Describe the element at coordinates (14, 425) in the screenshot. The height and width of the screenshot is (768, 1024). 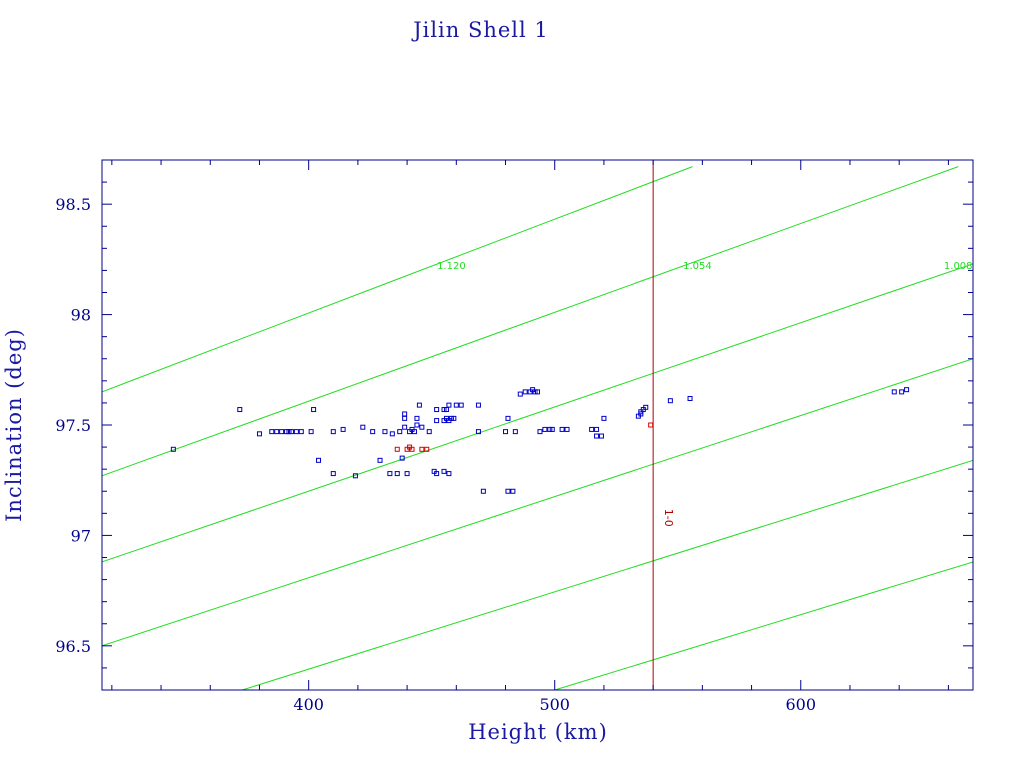
I see `y-axis-title: Inclination (deg)` at that location.